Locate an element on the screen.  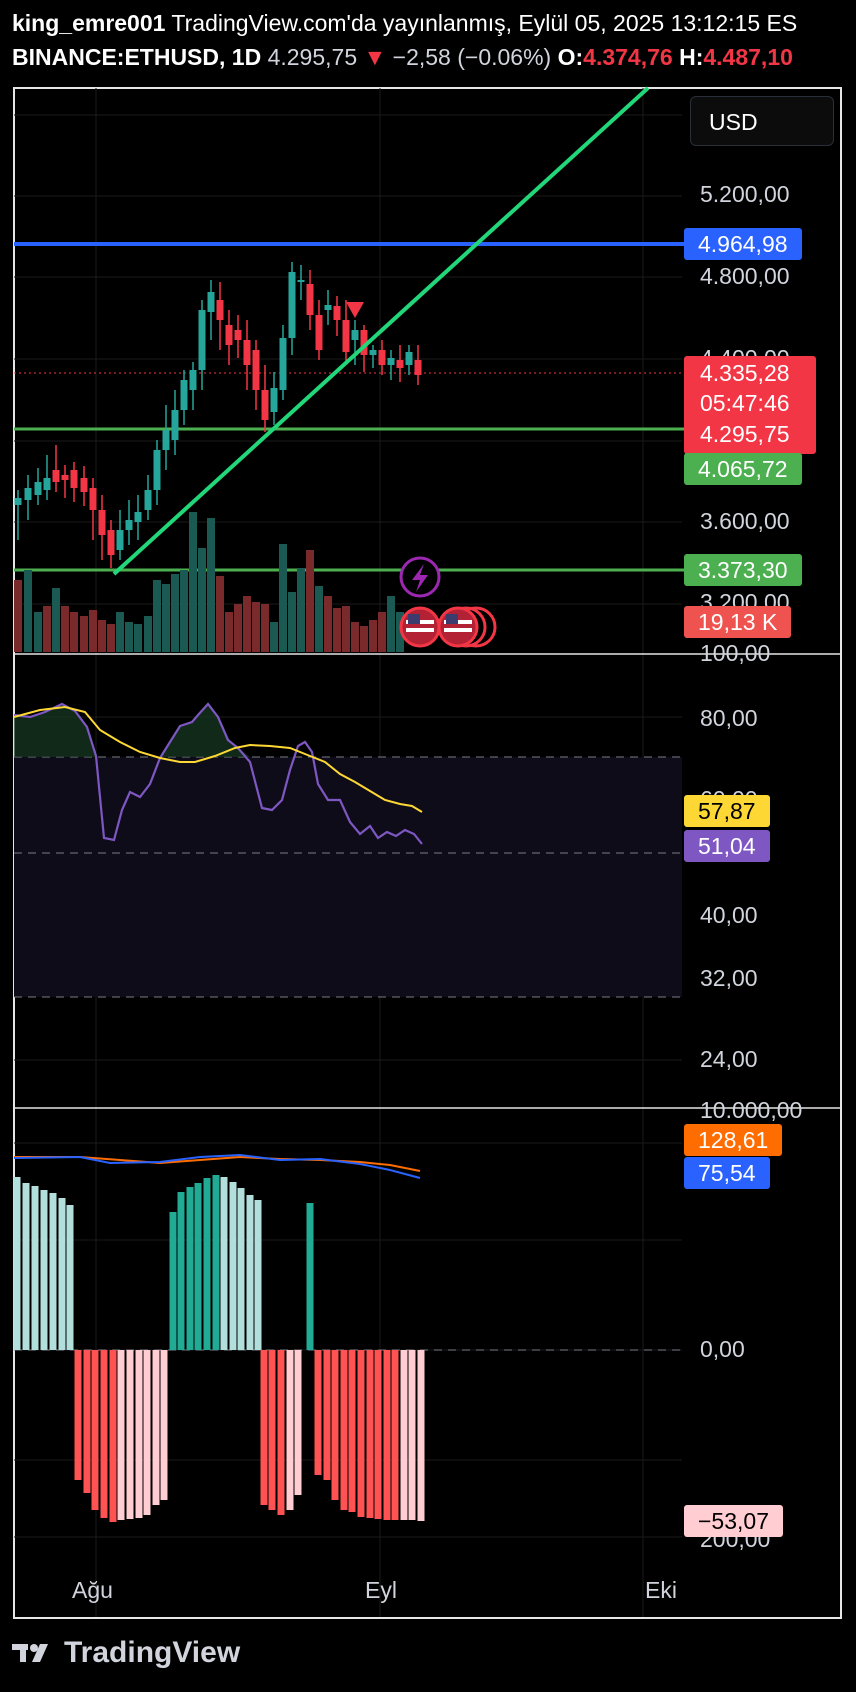
tradingview-brand: TradingView is located at coordinates (126, 1653).